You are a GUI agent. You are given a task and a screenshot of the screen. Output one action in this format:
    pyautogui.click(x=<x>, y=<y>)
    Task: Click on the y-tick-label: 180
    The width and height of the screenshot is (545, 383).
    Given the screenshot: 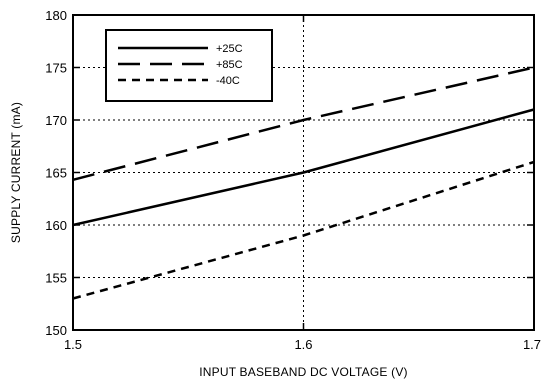 What is the action you would take?
    pyautogui.click(x=56, y=15)
    